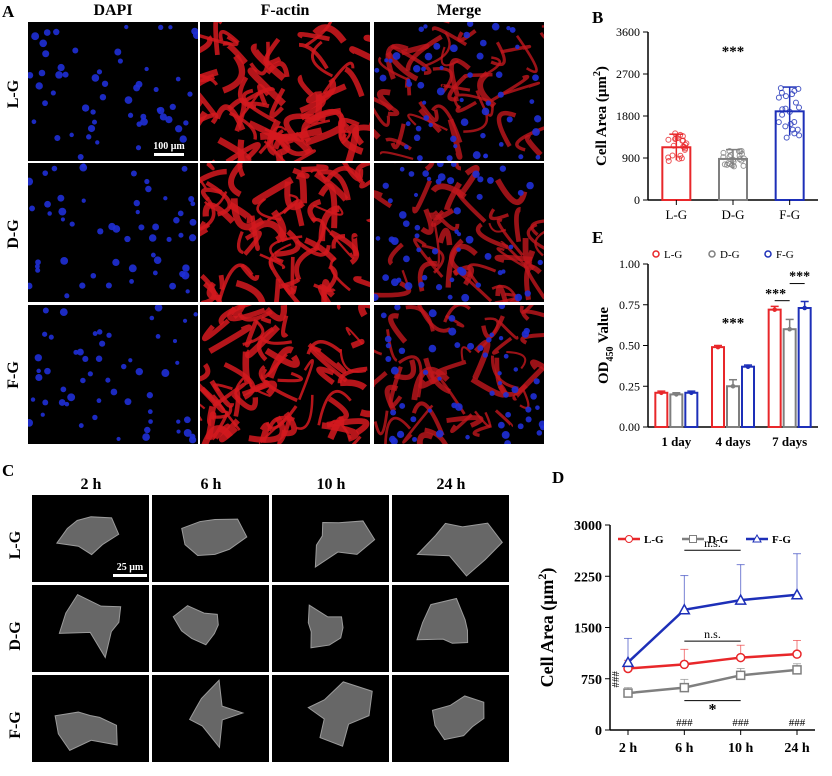 Image resolution: width=832 pixels, height=776 pixels. What do you see at coordinates (799, 276) in the screenshot?
I see `significance-mark: ***` at bounding box center [799, 276].